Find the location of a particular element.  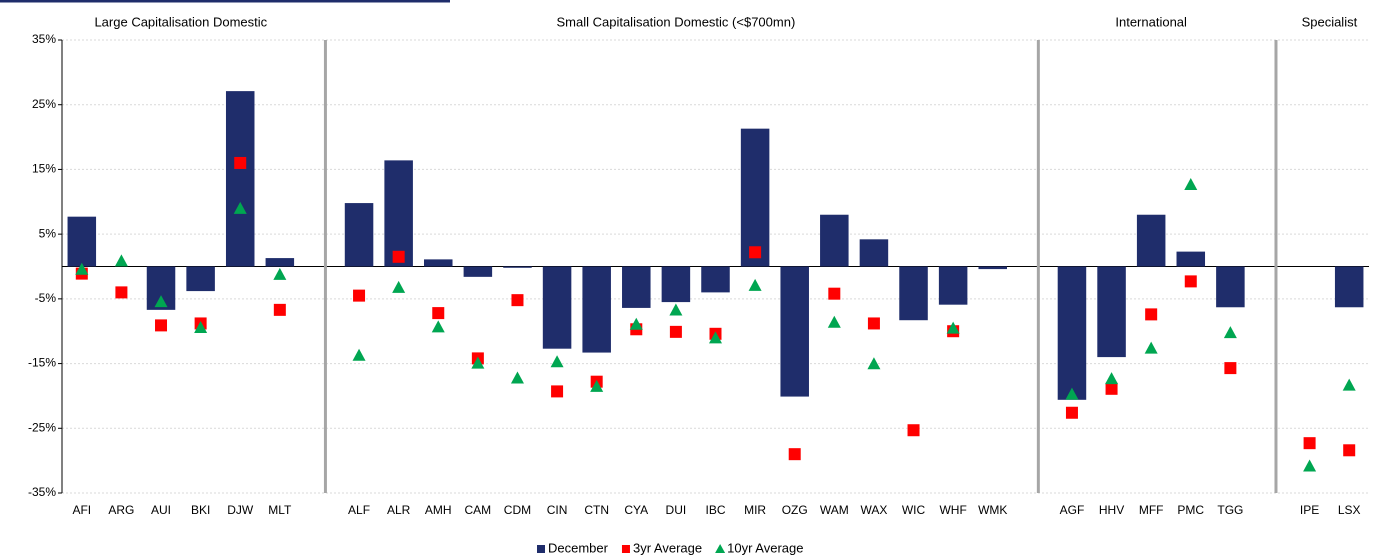

x-tick-label: PMC is located at coordinates (1190, 510).